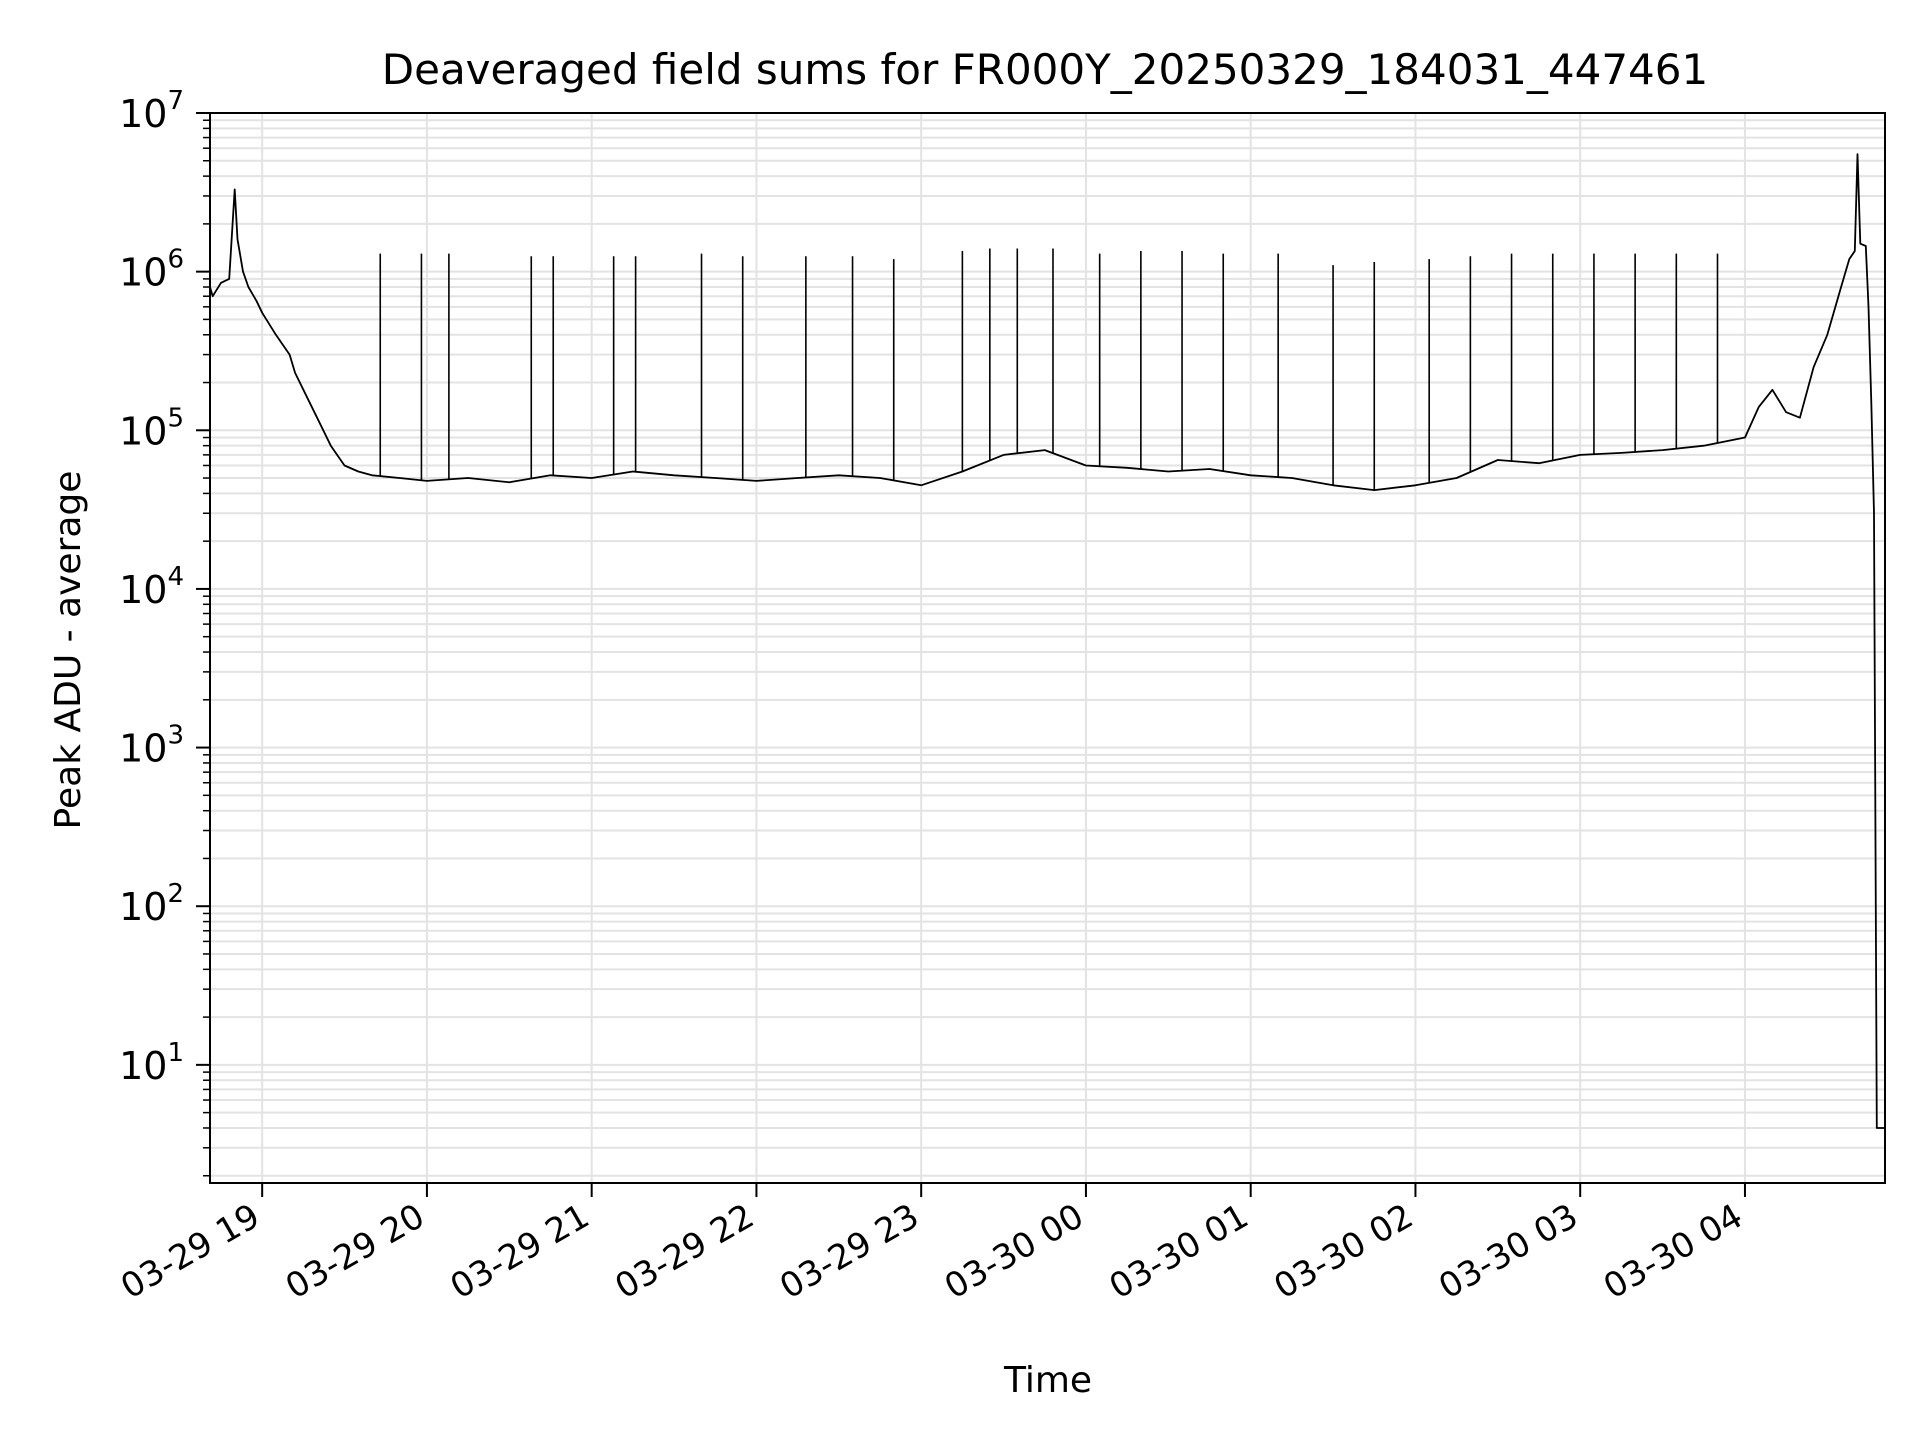 This screenshot has height=1444, width=1920. What do you see at coordinates (1047, 1380) in the screenshot?
I see `x-axis-label: Time` at bounding box center [1047, 1380].